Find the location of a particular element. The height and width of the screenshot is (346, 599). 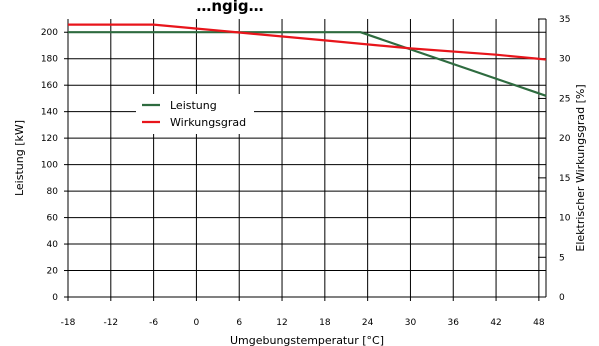

y-tick-label: 200 is located at coordinates (49, 33).